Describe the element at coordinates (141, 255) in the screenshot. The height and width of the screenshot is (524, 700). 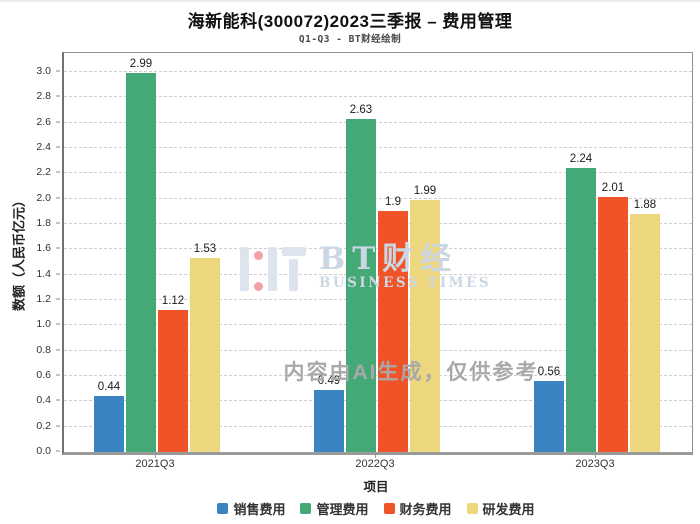
I see `bar-admin-expense-2021Q3: 2.99` at that location.